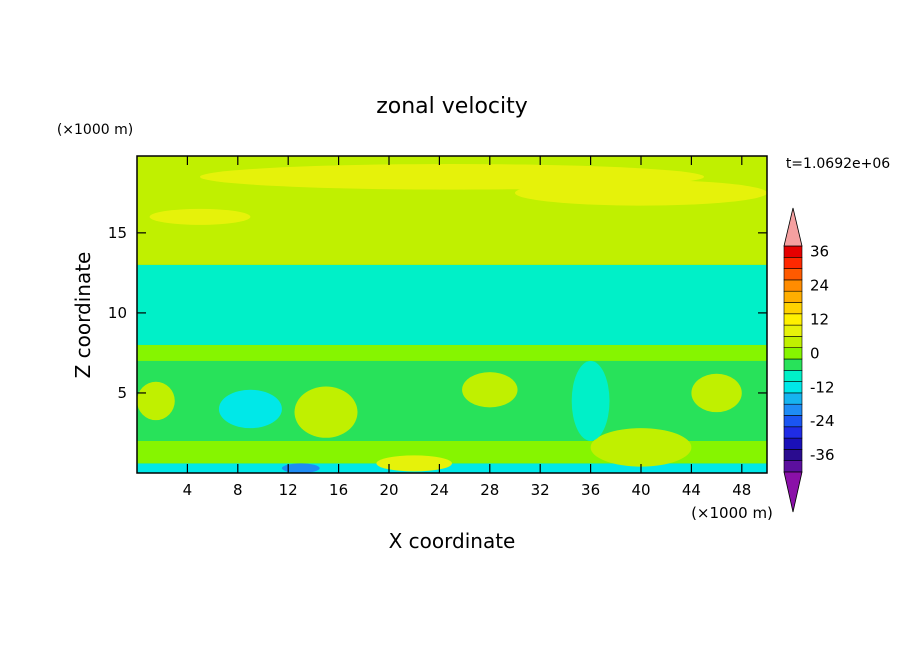 The image size is (904, 654). Describe the element at coordinates (590, 490) in the screenshot. I see `x-tick-label: 36` at that location.